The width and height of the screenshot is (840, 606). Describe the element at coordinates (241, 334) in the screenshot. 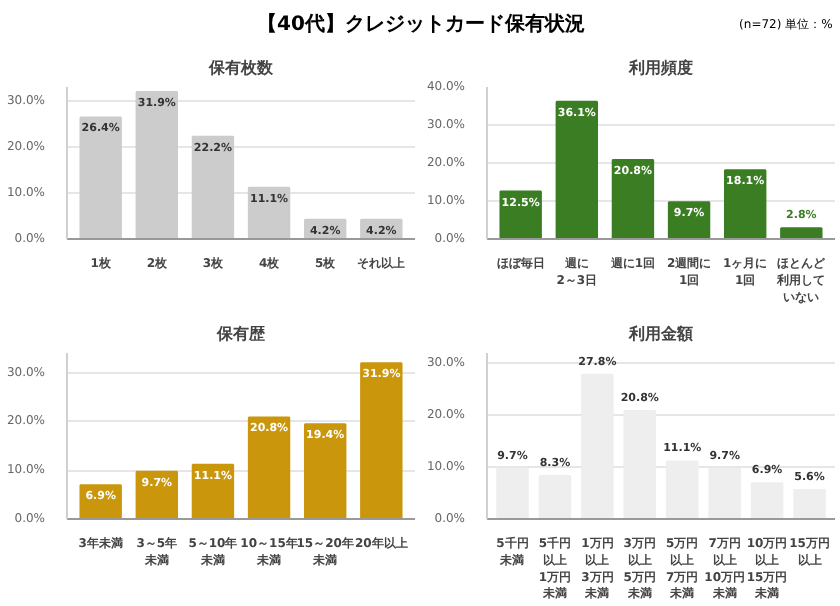

I see `chart-title: 保有歴` at that location.